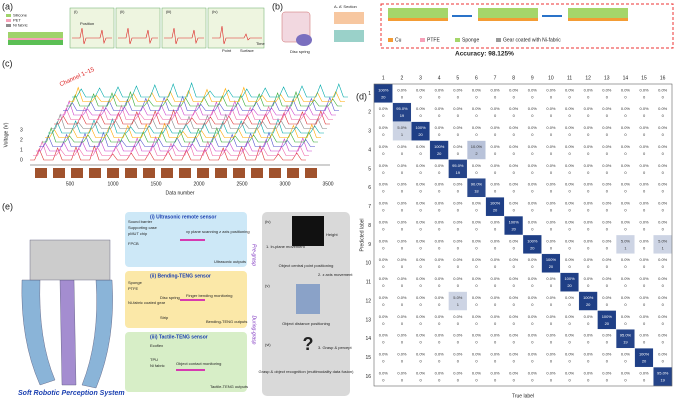  I want to click on text: Point, so click(227, 50).